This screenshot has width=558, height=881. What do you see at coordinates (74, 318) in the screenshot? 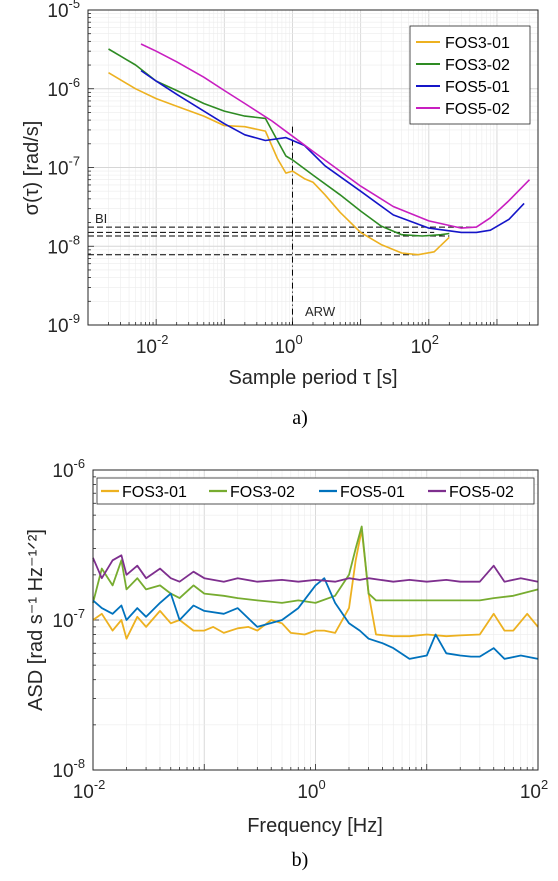
I see `y-tick-exponent: -9` at bounding box center [74, 318].